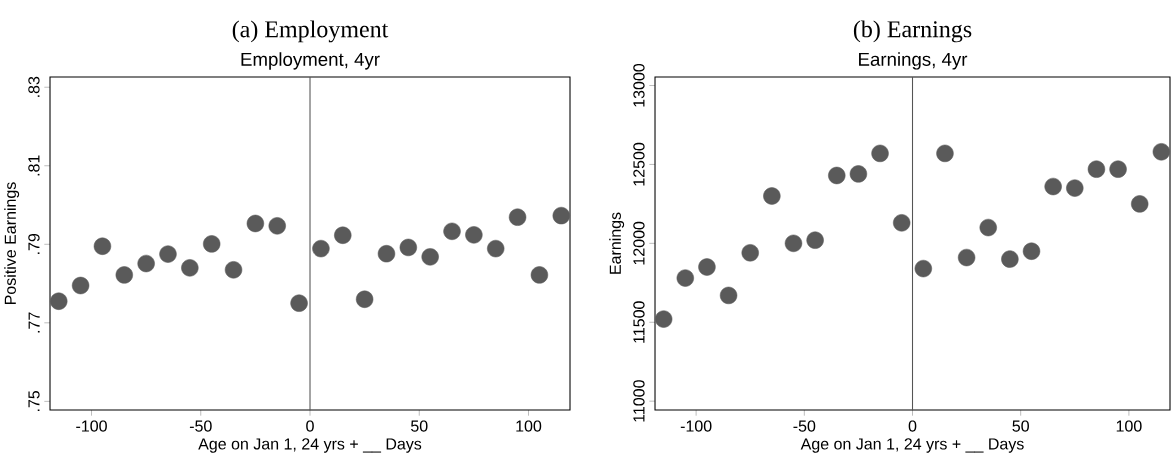 This screenshot has width=1173, height=462. Describe the element at coordinates (639, 401) in the screenshot. I see `y-tick-label: 11000` at that location.